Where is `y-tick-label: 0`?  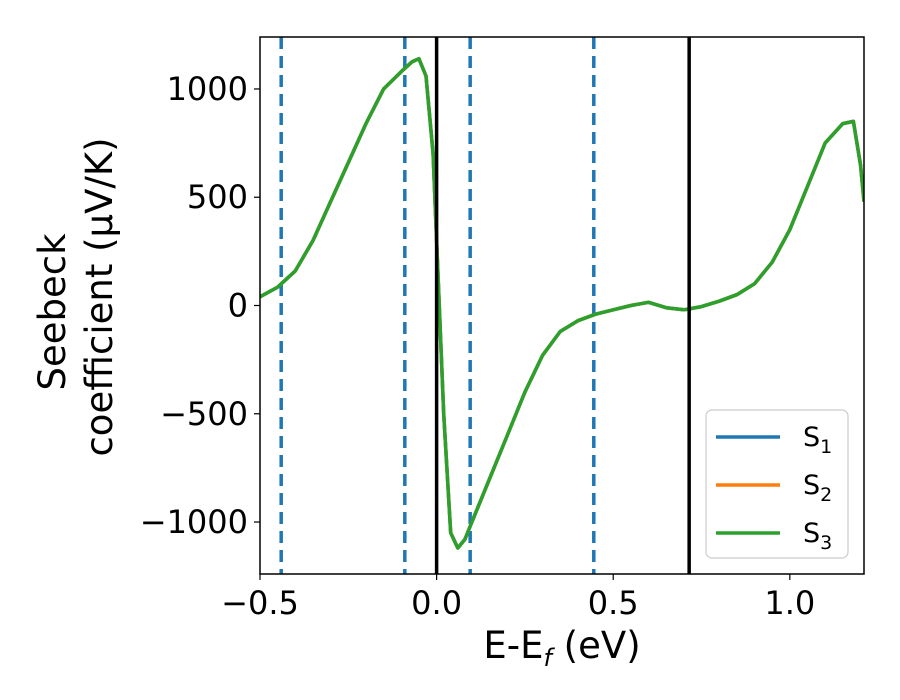 y-tick-label: 0 is located at coordinates (238, 306).